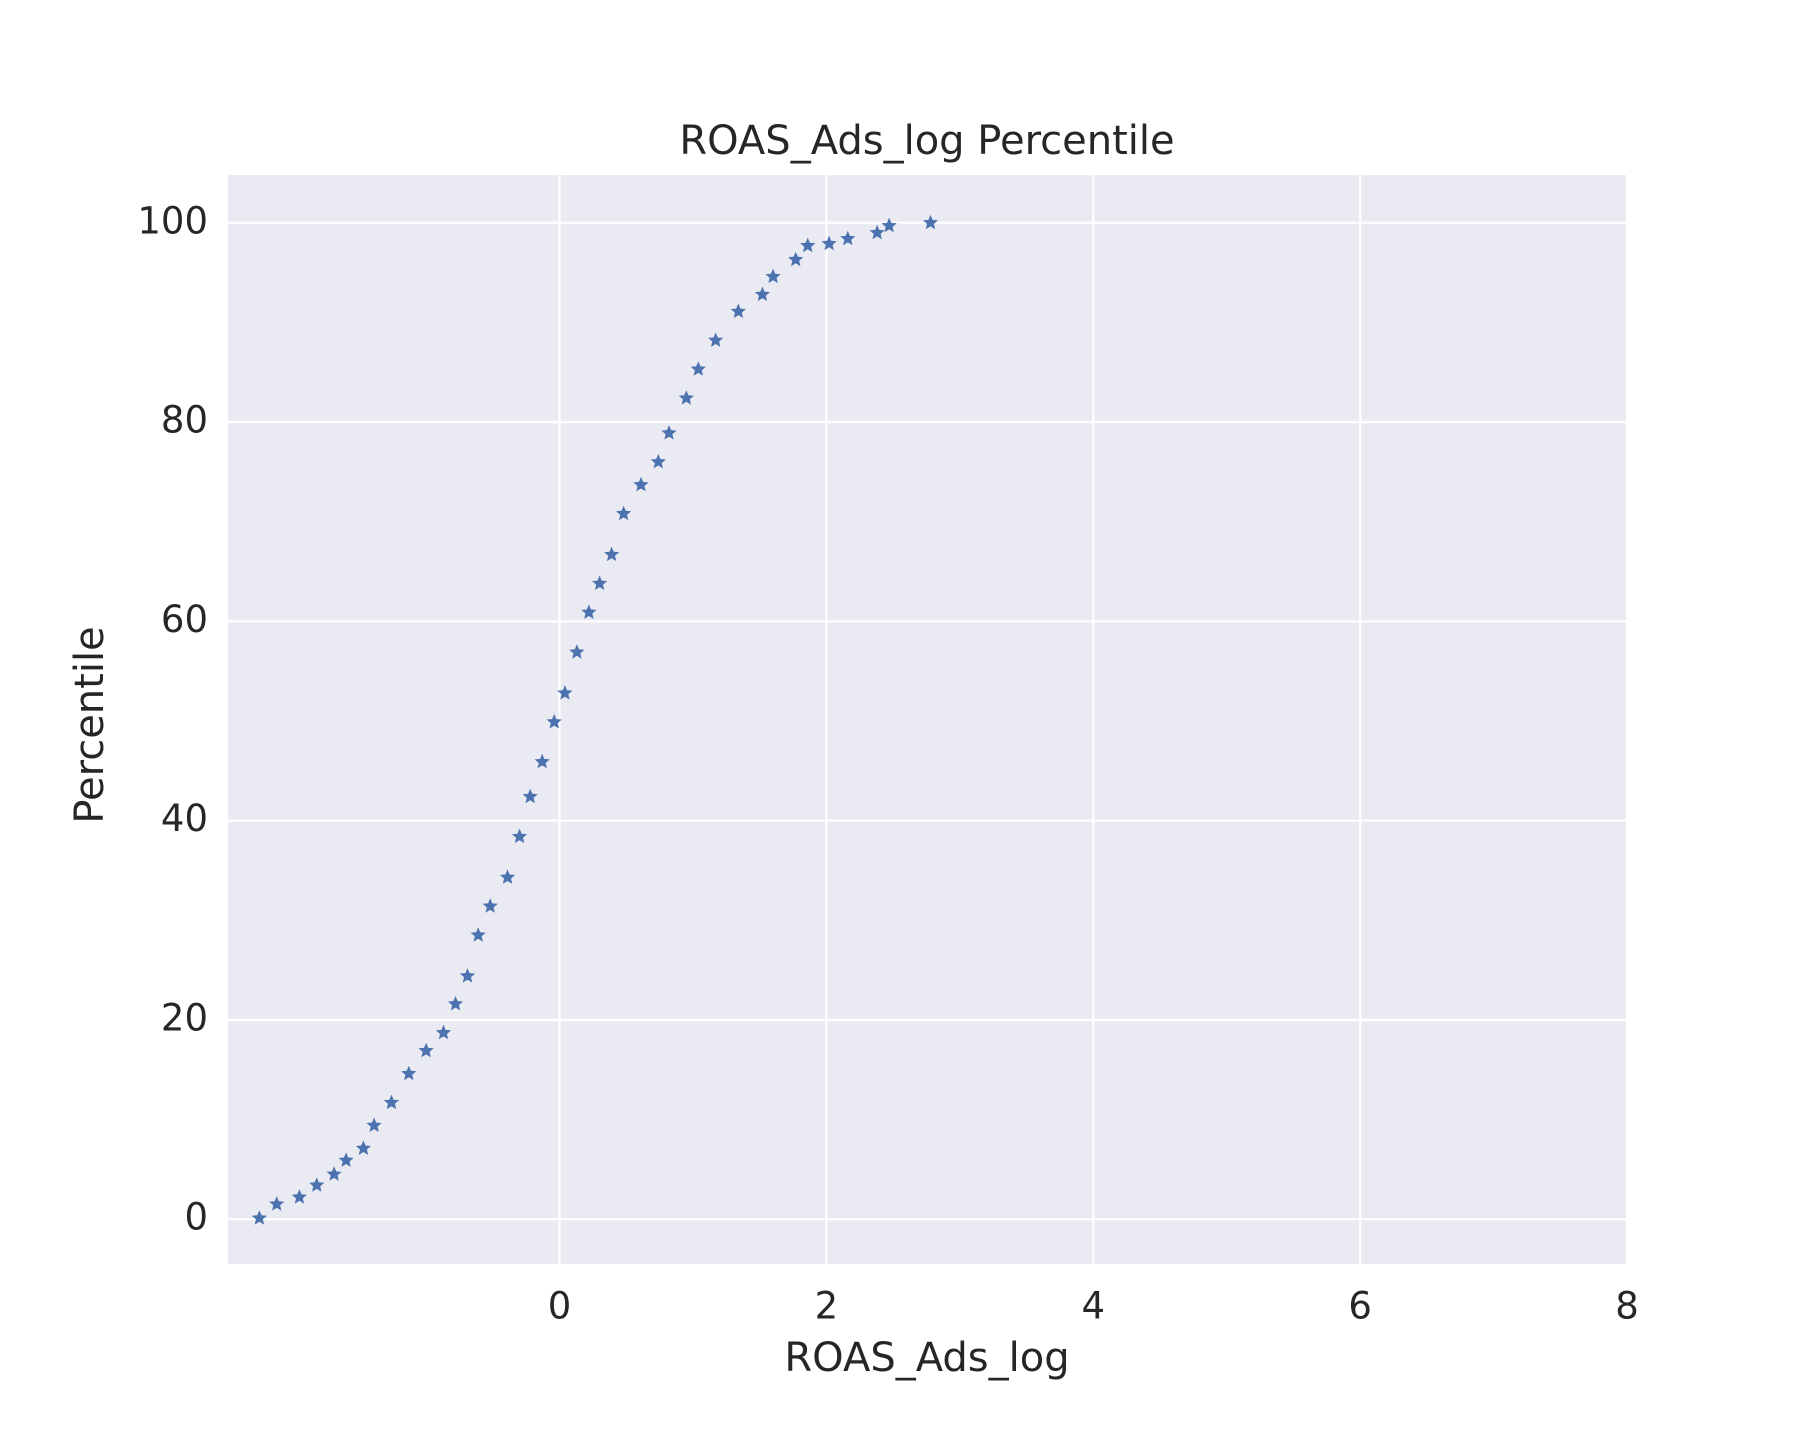 This screenshot has width=1800, height=1440. Describe the element at coordinates (926, 141) in the screenshot. I see `chart-title: ROAS_Ads_log Percentile` at that location.